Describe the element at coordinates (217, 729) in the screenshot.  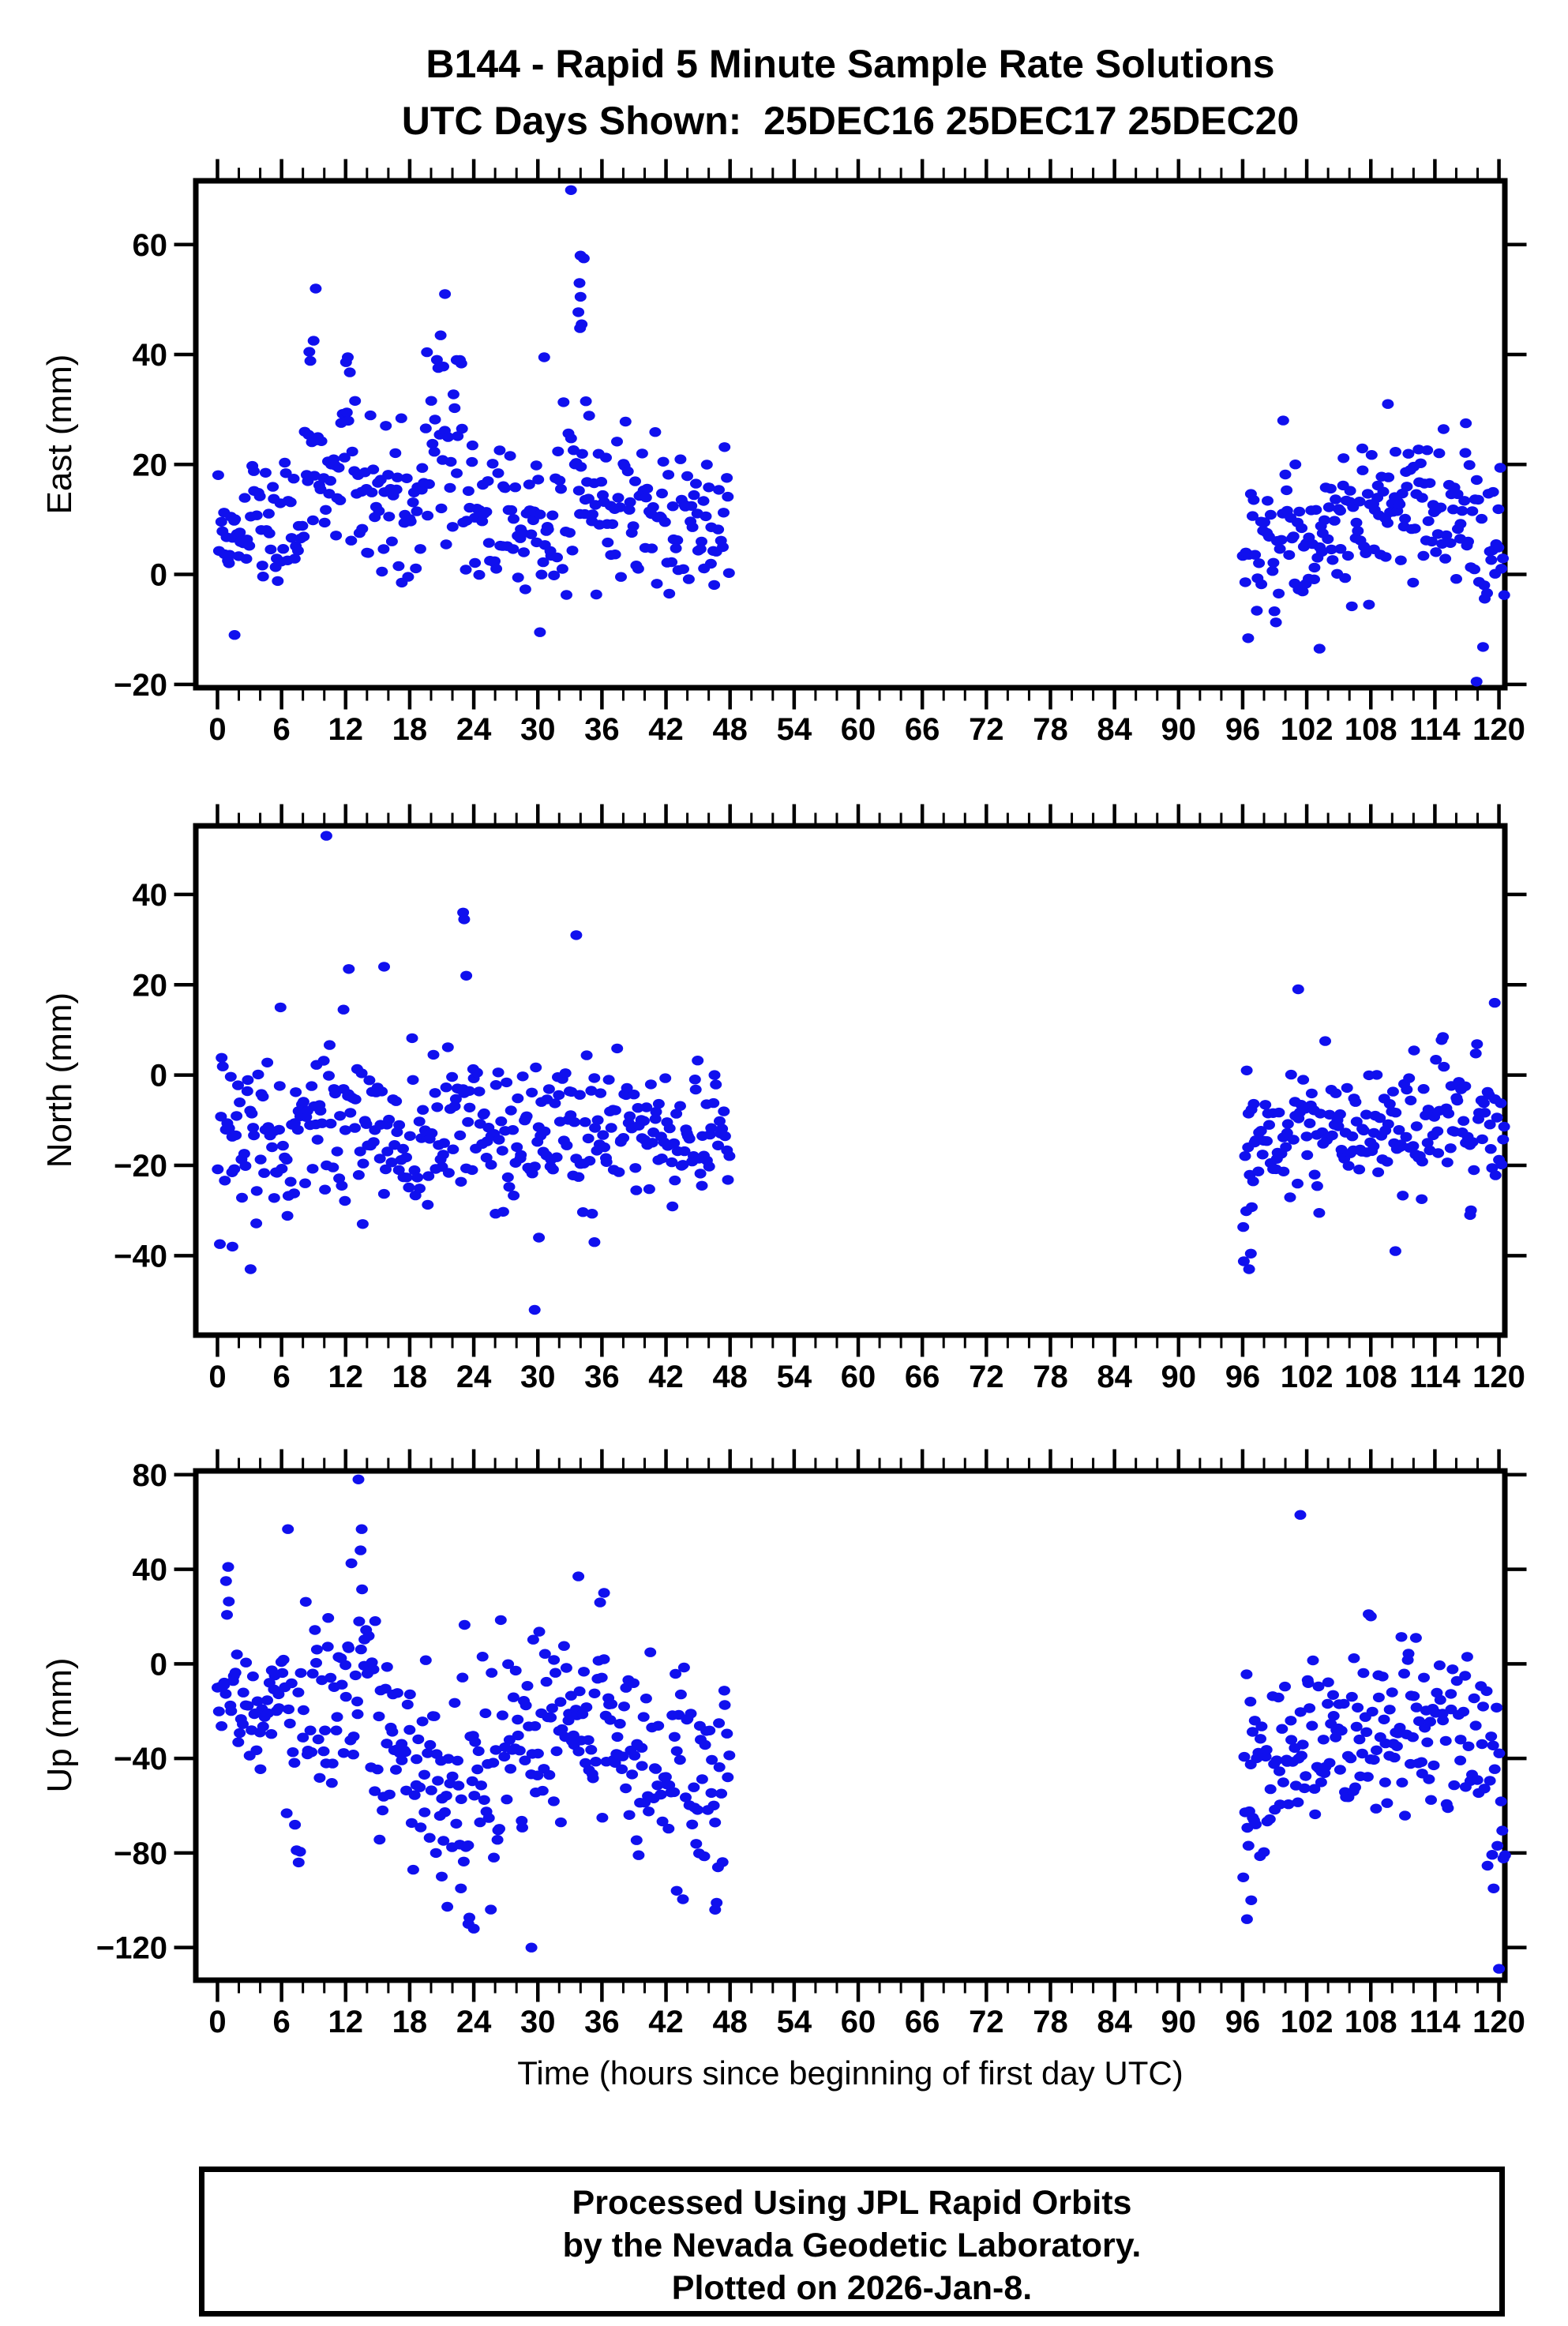
I see `x-tick-label: 0` at that location.